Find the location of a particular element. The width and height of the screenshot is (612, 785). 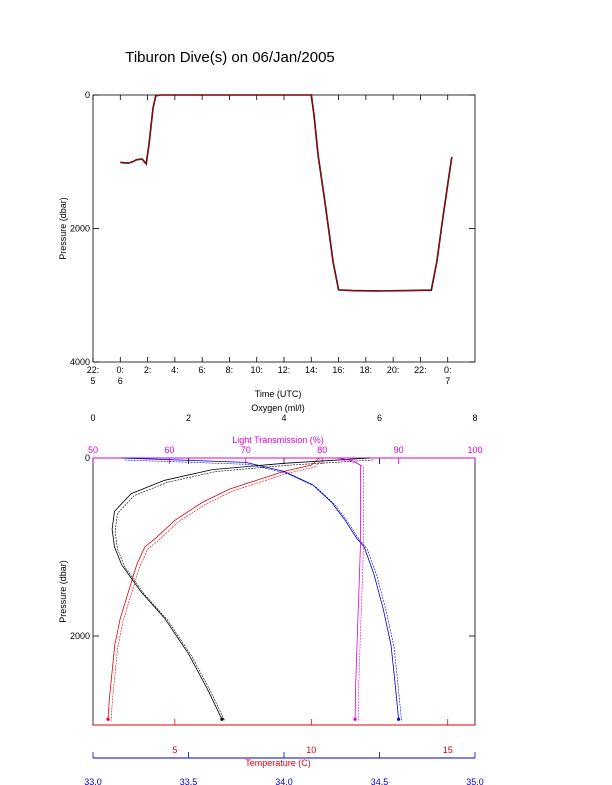

series-salinity-end-point is located at coordinates (399, 719).